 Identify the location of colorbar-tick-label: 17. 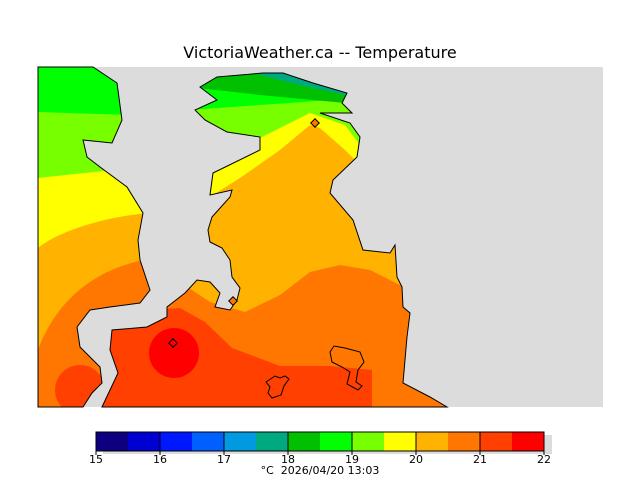
(224, 459).